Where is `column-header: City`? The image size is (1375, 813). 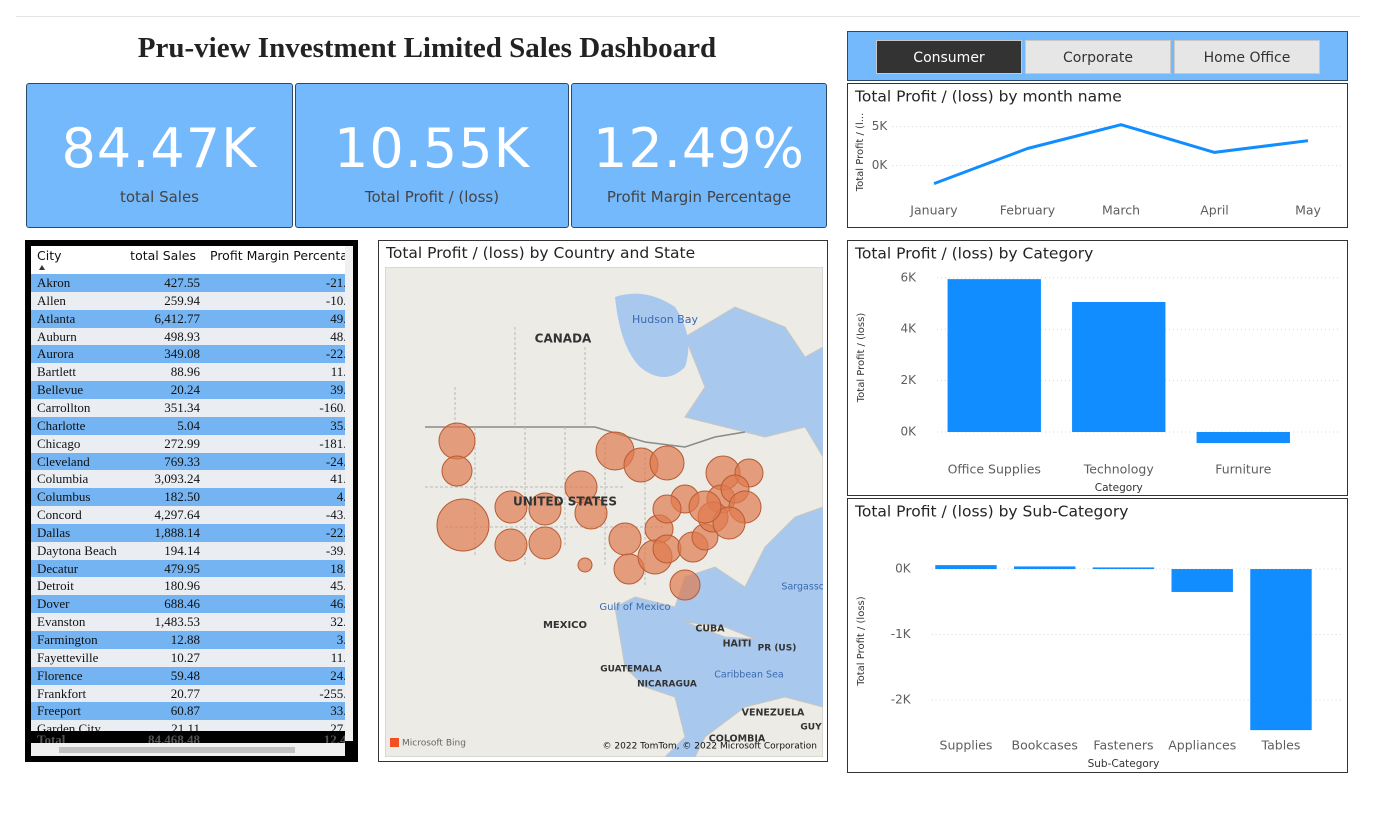 column-header: City is located at coordinates (49, 255).